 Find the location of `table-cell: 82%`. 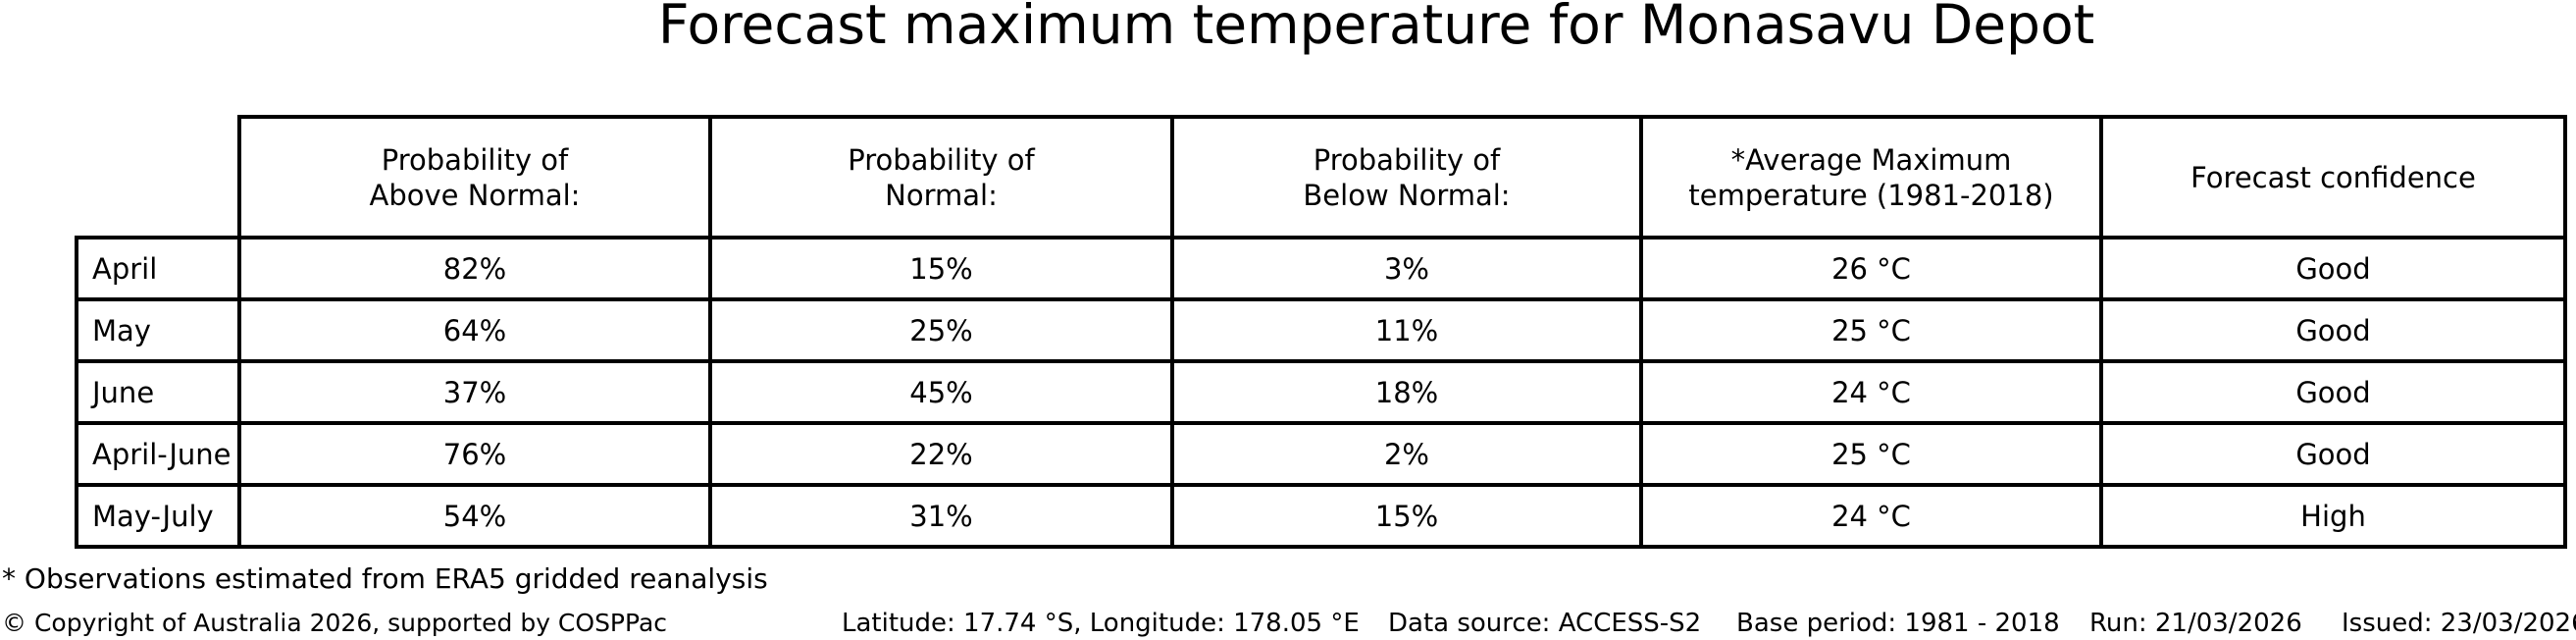

table-cell: 82% is located at coordinates (474, 268).